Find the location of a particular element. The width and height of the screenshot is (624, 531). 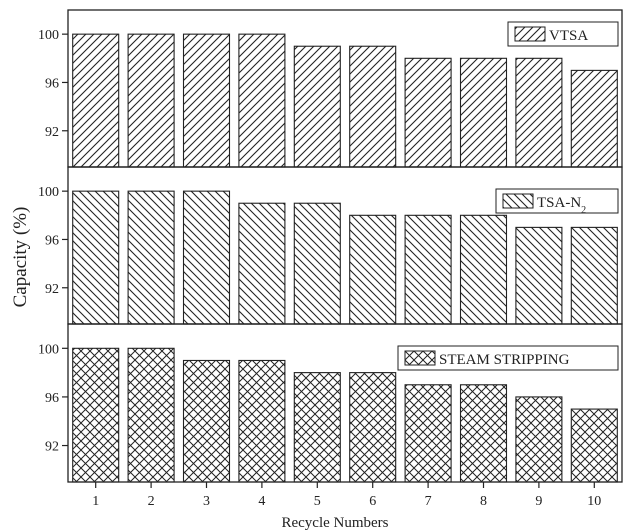

x-tick-label: 9 is located at coordinates (538, 501).